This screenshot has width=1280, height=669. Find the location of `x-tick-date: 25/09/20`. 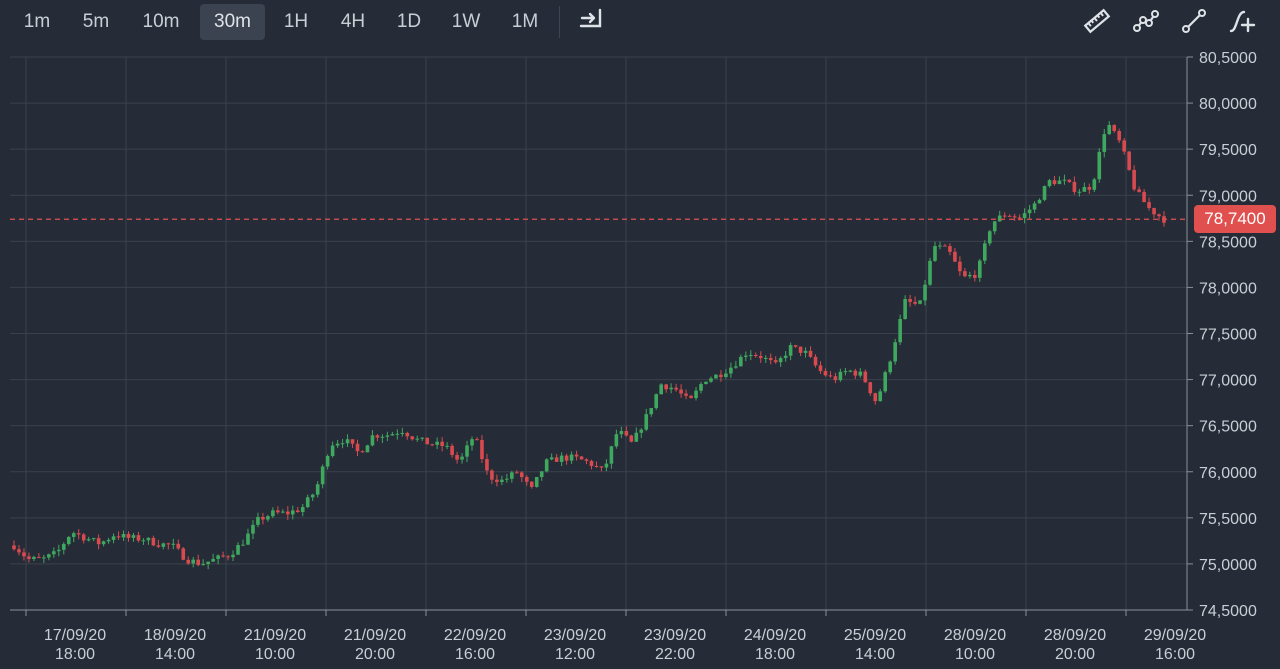

x-tick-date: 25/09/20 is located at coordinates (875, 635).